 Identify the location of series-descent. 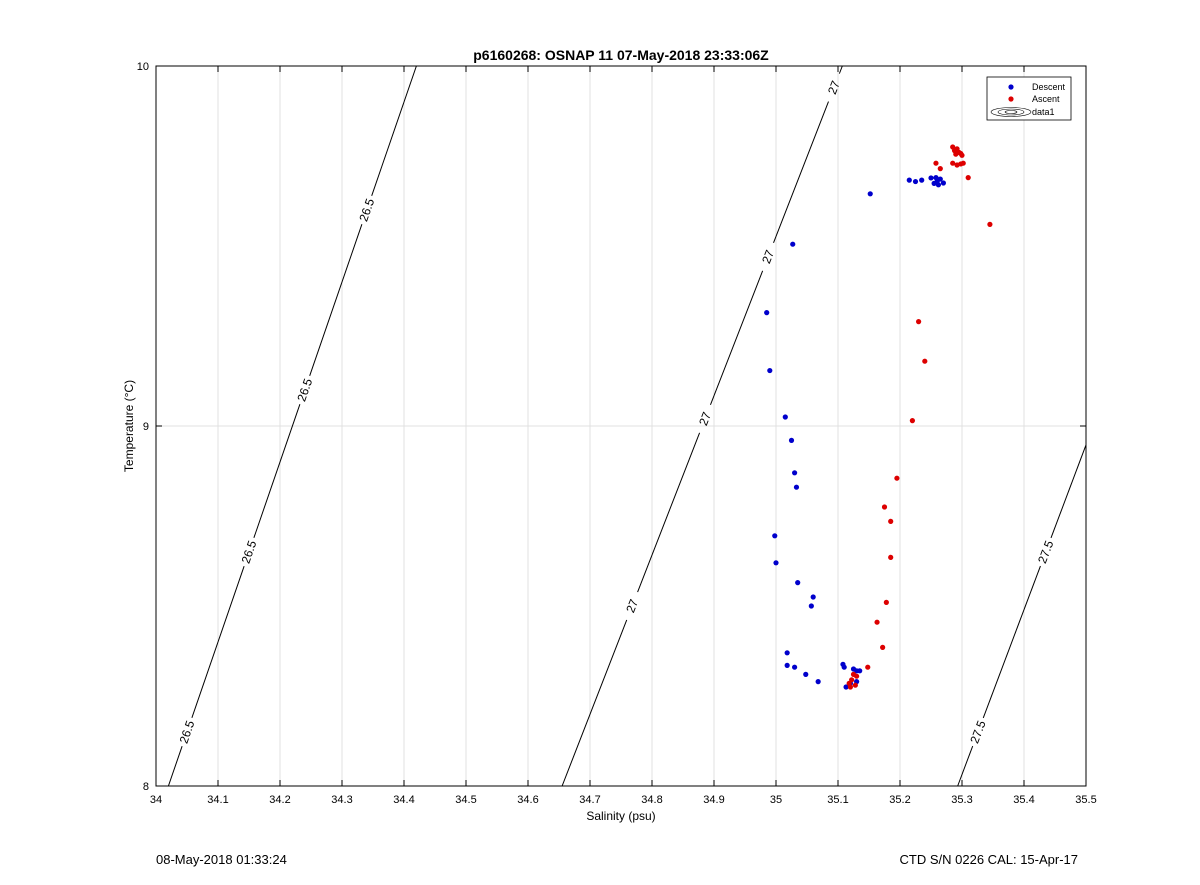
(855, 432).